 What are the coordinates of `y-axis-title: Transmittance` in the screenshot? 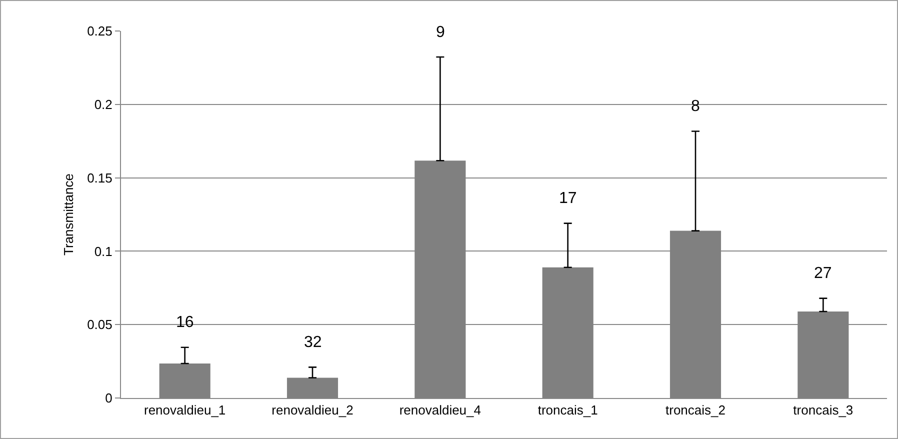 It's located at (68, 215).